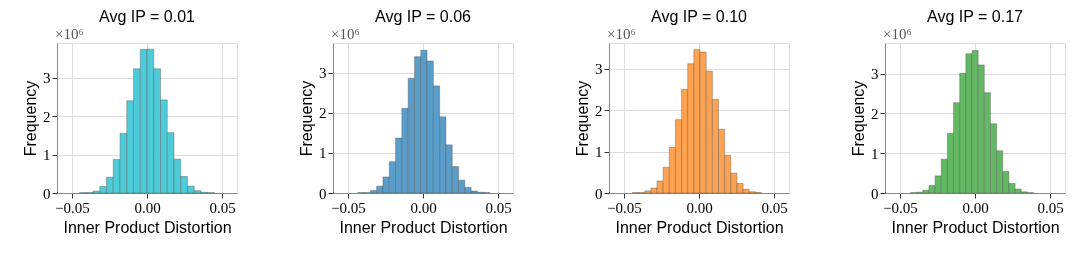 The height and width of the screenshot is (270, 1080). Describe the element at coordinates (699, 16) in the screenshot. I see `chart-title: Avg IP = 0.10` at that location.